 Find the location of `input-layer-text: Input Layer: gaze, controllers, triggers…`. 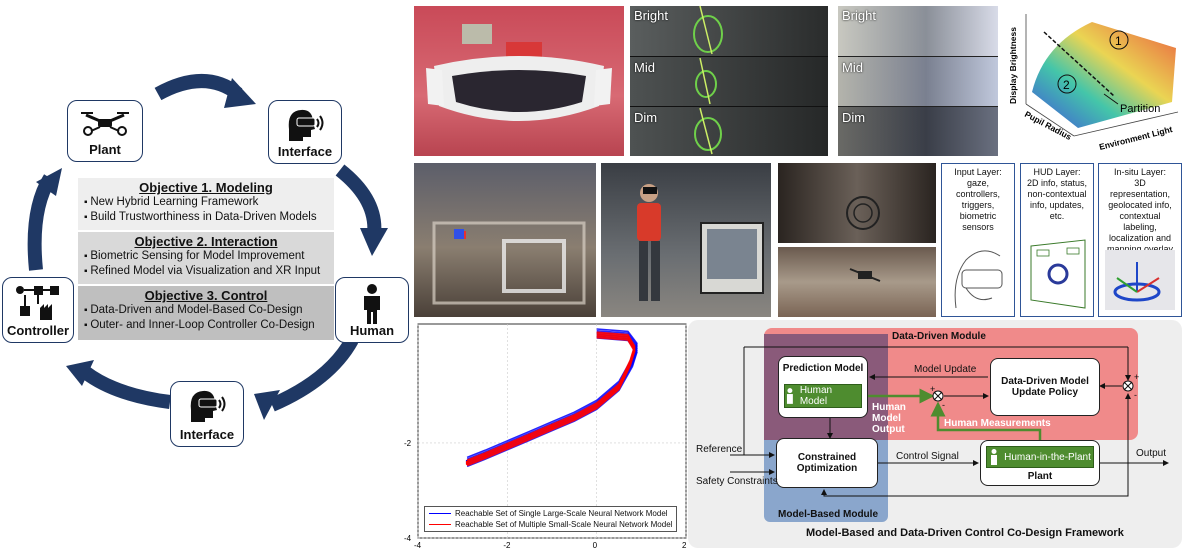

input-layer-text: Input Layer: gaze, controllers, triggers… is located at coordinates (978, 199).